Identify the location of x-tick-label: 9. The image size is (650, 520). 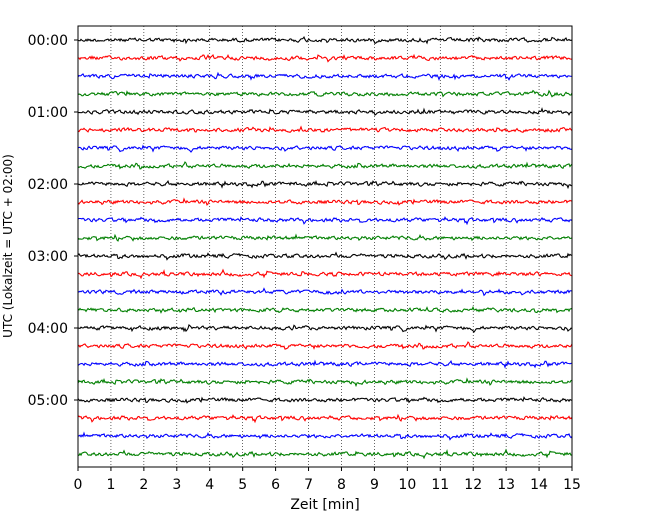
(374, 485).